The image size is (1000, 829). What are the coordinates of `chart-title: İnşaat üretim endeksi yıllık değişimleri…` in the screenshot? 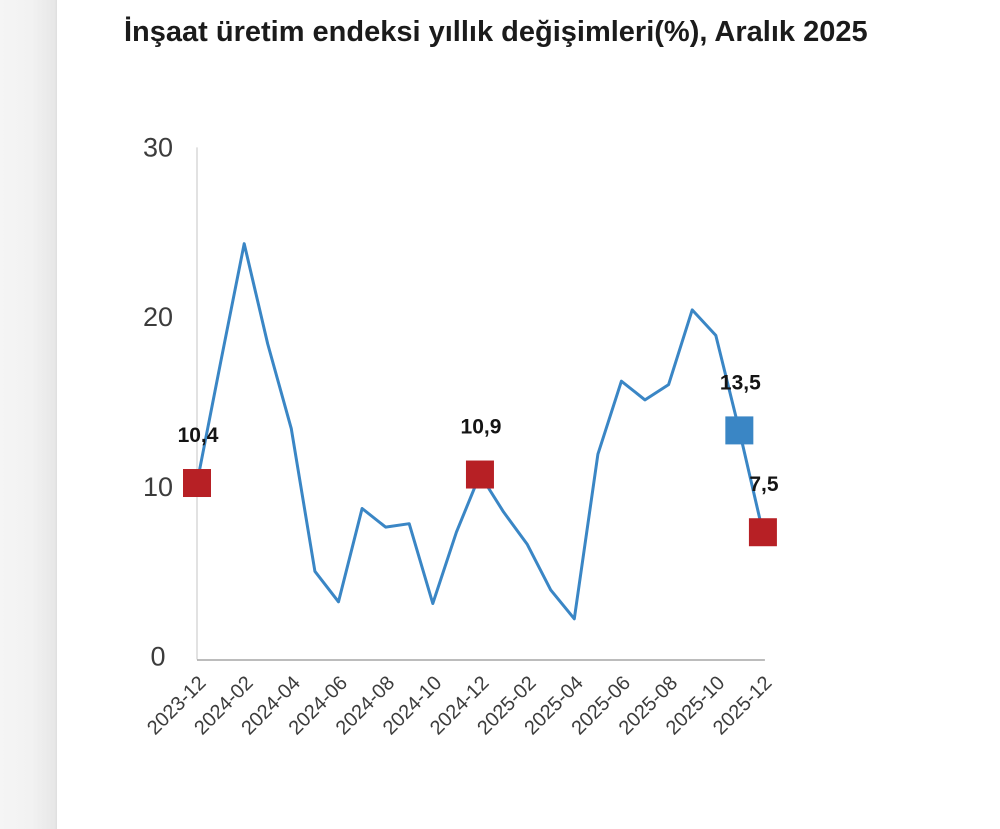 It's located at (496, 32).